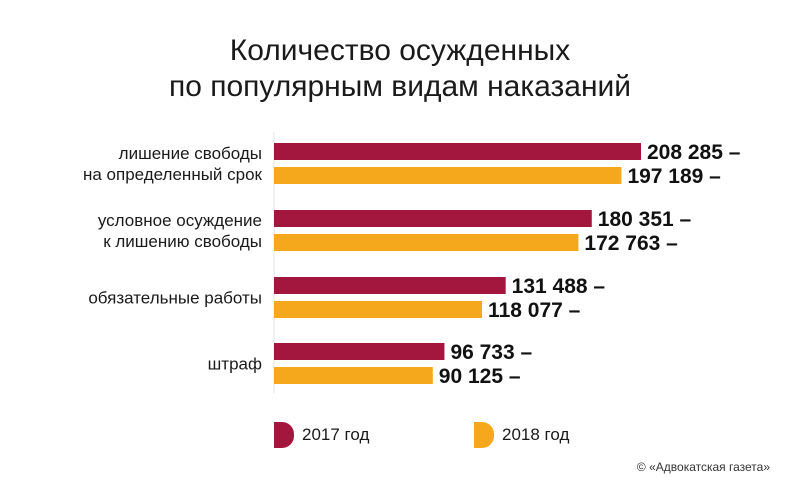 The height and width of the screenshot is (500, 800). Describe the element at coordinates (180, 220) in the screenshot. I see `category-label-1-line-0: условное осуждение` at that location.